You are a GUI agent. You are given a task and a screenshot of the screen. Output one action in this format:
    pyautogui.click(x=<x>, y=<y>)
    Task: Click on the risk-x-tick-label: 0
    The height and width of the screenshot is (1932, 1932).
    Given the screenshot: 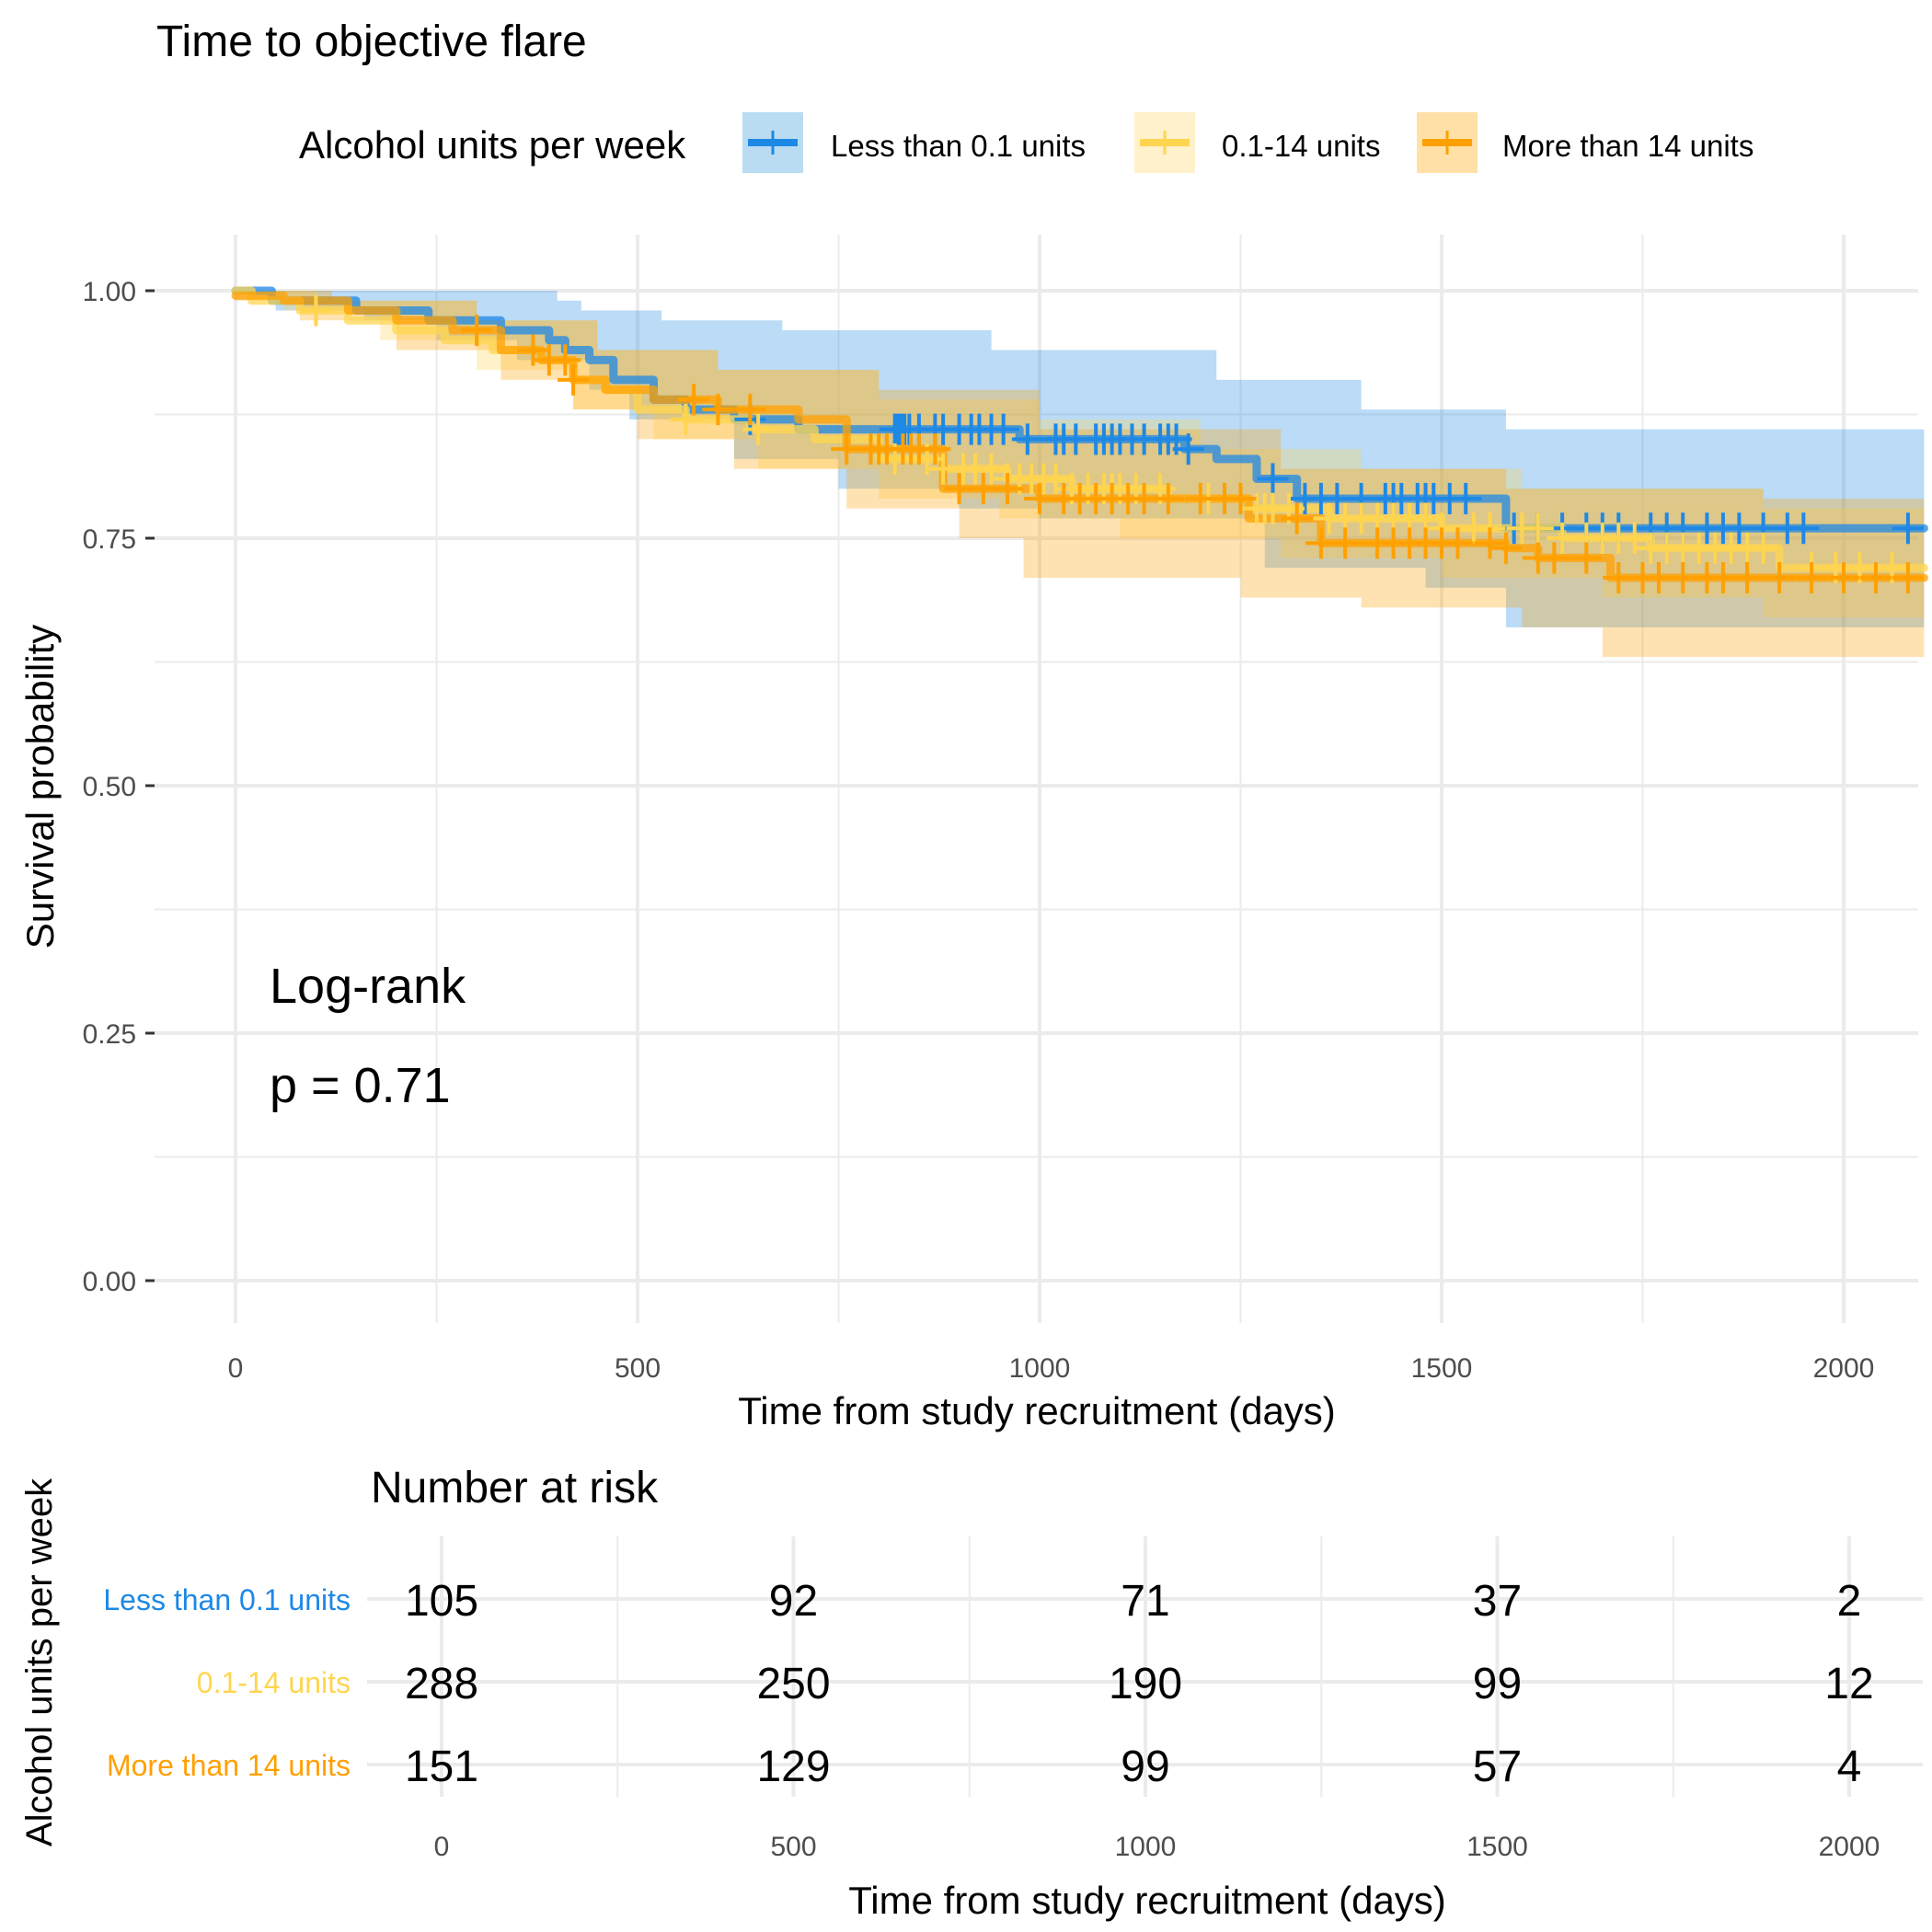 What is the action you would take?
    pyautogui.click(x=442, y=1847)
    